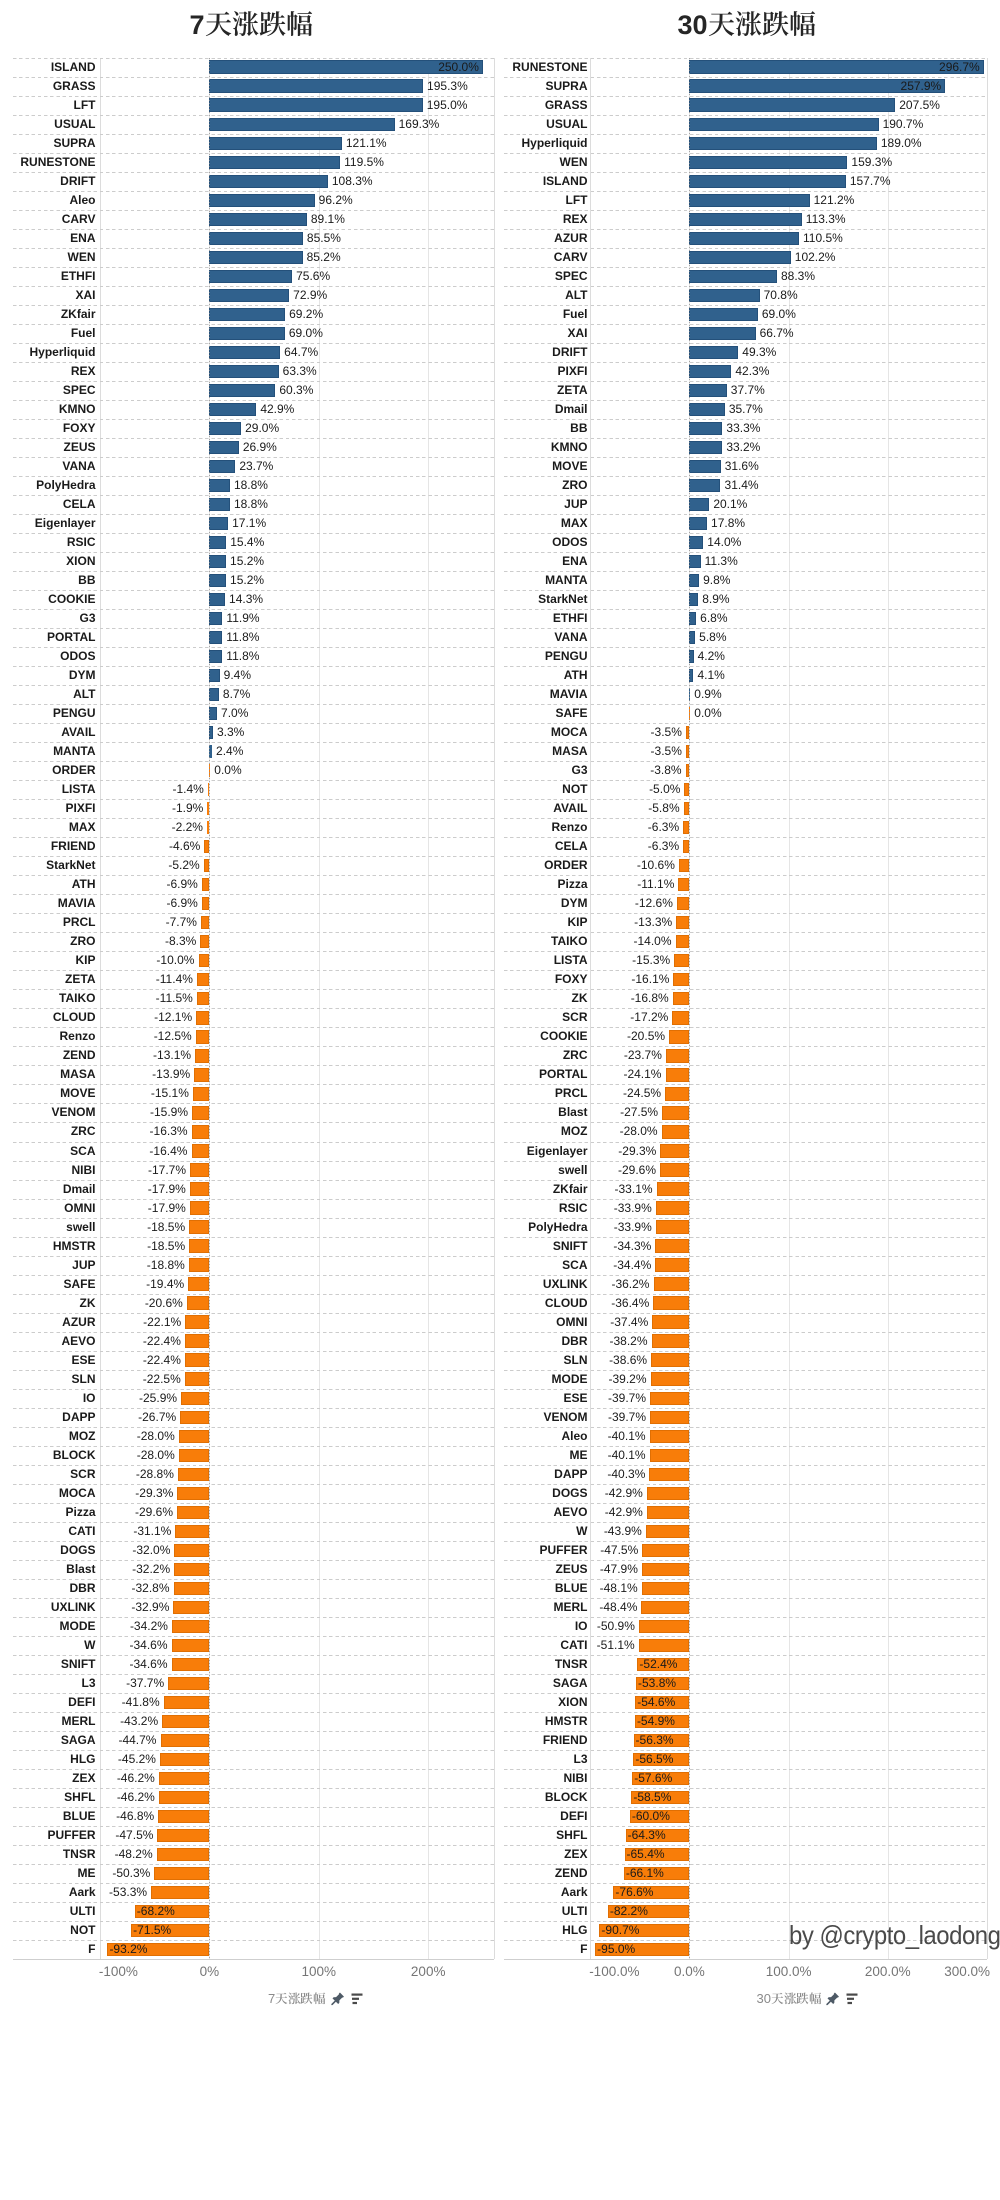 This screenshot has width=1000, height=2200. I want to click on bar-MODE, so click(670, 1379).